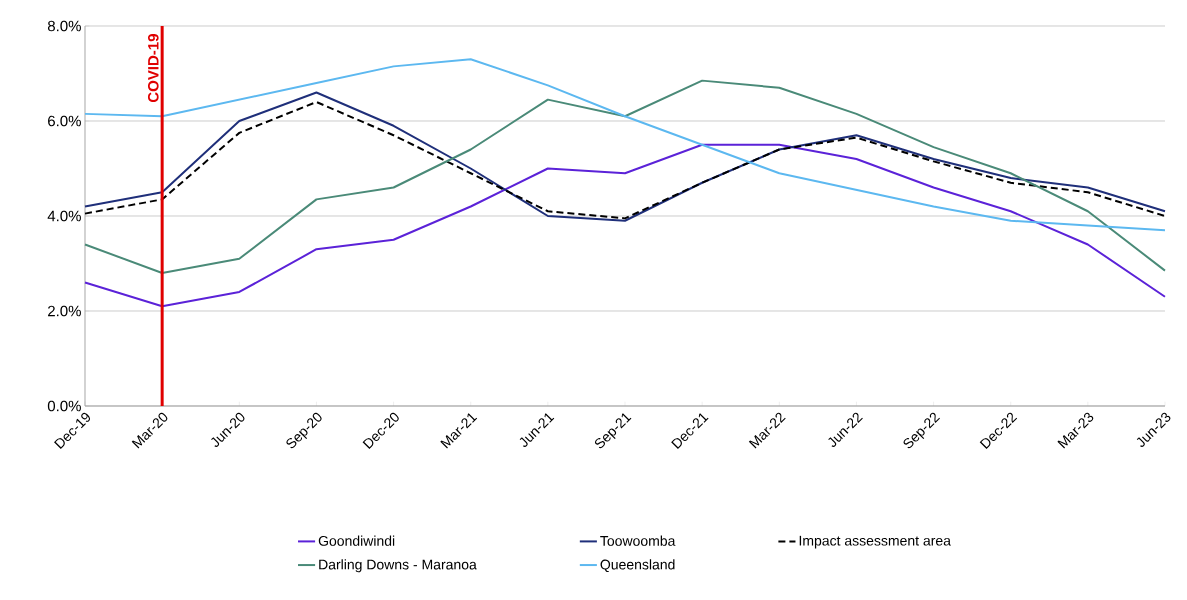 The image size is (1187, 600). I want to click on y-tick-label: 6.0%, so click(64, 121).